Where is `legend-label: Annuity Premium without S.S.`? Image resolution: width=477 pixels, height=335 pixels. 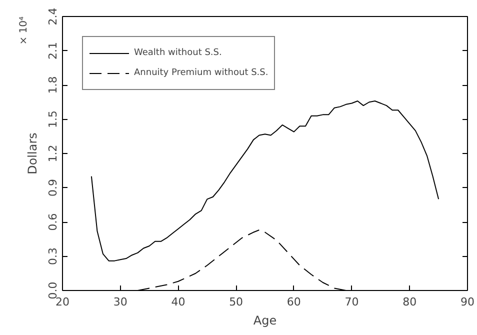
legend-label: Annuity Premium without S.S. is located at coordinates (201, 73).